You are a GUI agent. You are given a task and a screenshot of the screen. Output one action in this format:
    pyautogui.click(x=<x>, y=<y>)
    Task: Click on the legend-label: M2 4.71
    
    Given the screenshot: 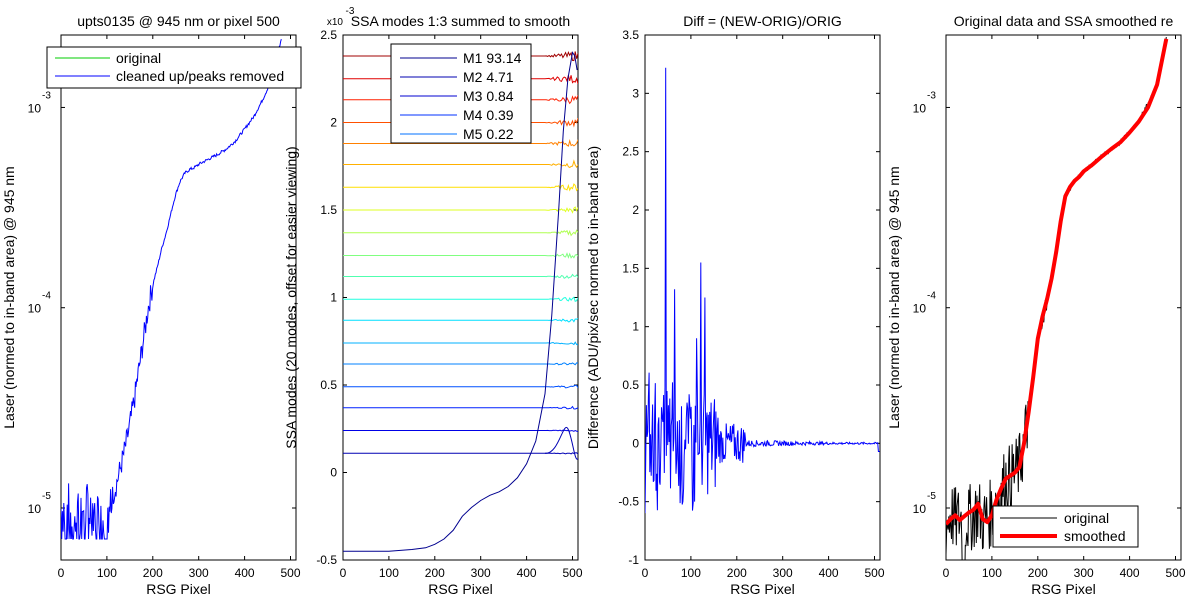 What is the action you would take?
    pyautogui.click(x=488, y=77)
    